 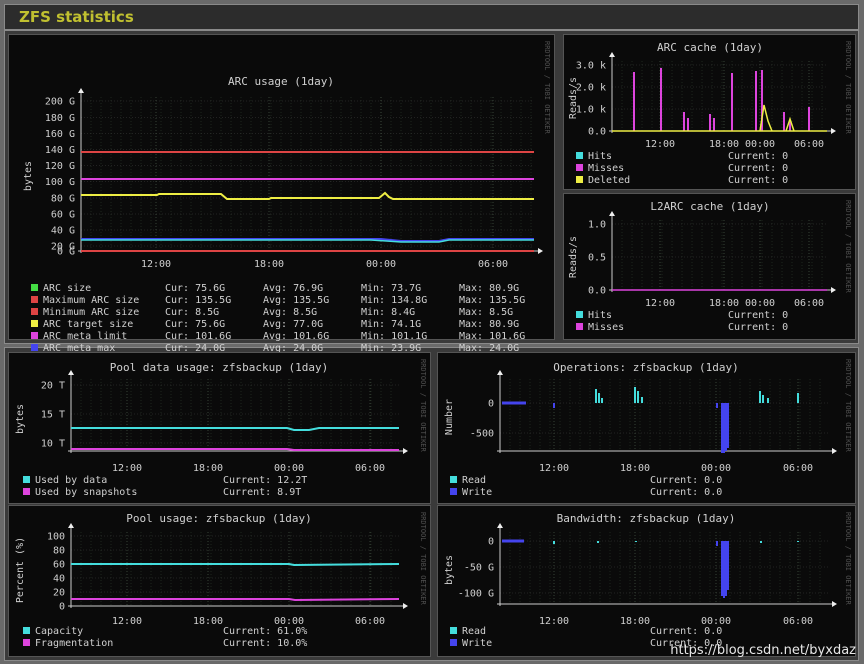 What do you see at coordinates (53, 386) in the screenshot?
I see `y-tick-label: 20 T` at bounding box center [53, 386].